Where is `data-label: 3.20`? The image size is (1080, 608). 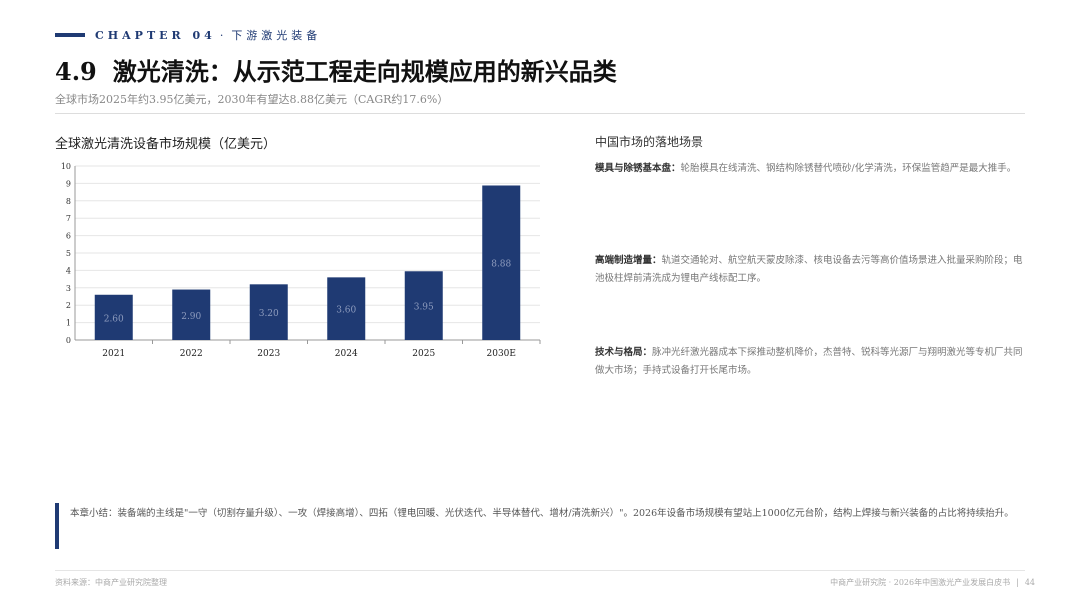
data-label: 3.20 is located at coordinates (269, 314).